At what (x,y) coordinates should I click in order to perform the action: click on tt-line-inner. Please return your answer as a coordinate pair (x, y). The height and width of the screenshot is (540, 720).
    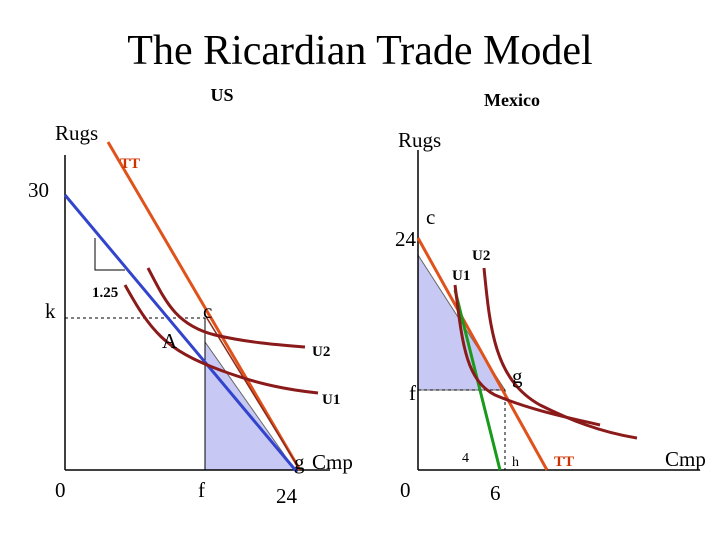
    Looking at the image, I should click on (252, 392).